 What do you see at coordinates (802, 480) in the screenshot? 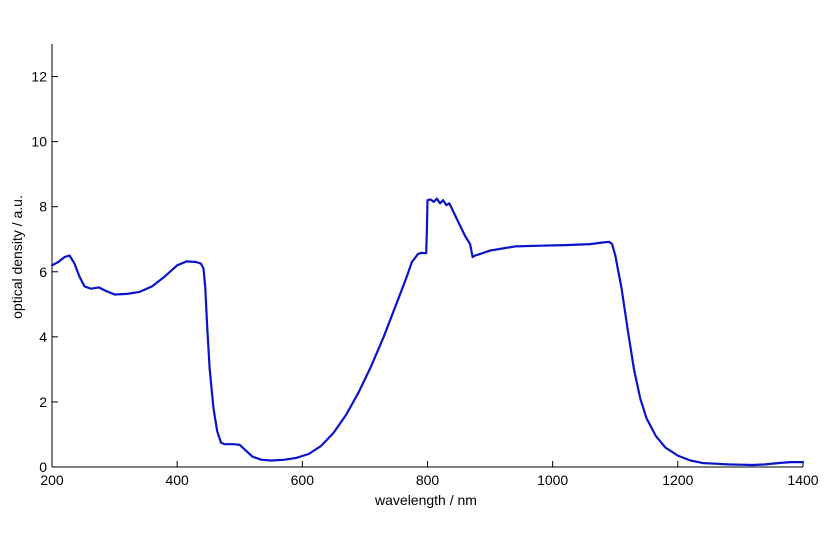
I see `x-tick-label: 1400` at bounding box center [802, 480].